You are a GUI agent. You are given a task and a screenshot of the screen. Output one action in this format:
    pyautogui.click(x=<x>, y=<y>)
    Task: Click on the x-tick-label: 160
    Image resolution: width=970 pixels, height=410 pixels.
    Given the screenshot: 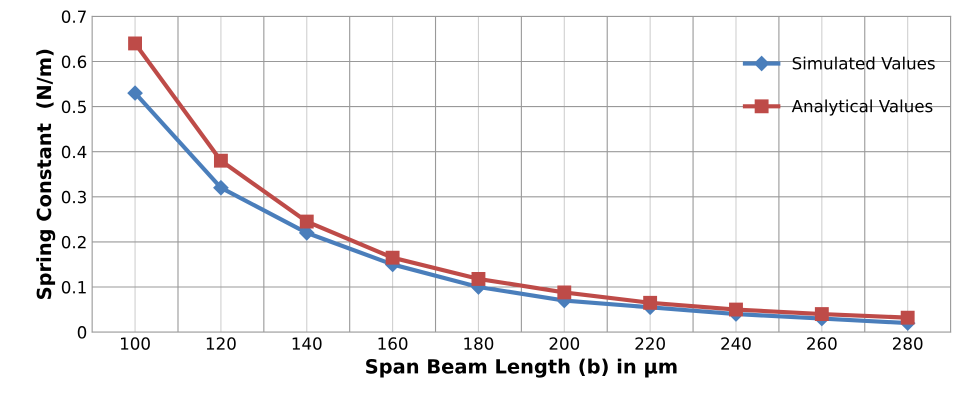 What is the action you would take?
    pyautogui.click(x=393, y=343)
    